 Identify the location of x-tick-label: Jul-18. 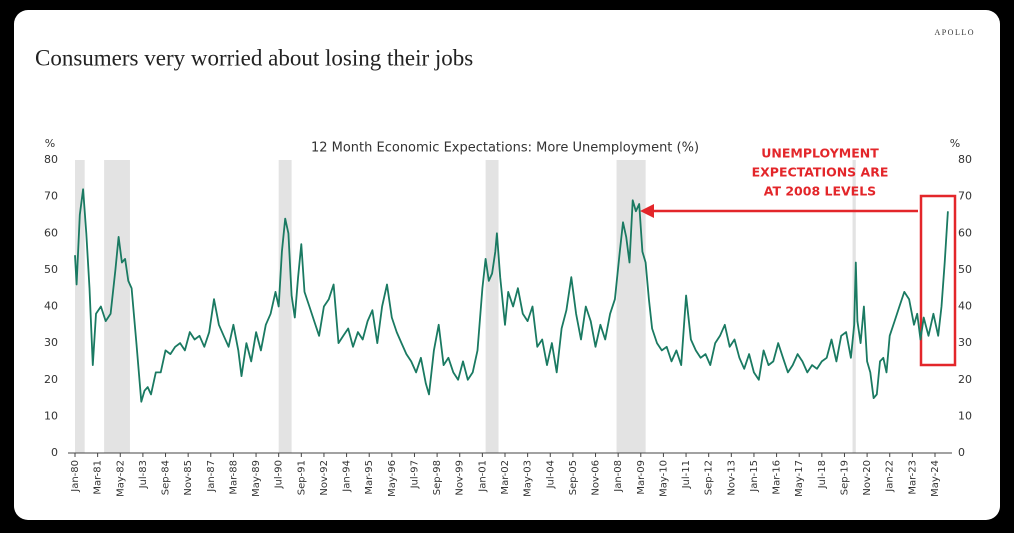
(822, 474).